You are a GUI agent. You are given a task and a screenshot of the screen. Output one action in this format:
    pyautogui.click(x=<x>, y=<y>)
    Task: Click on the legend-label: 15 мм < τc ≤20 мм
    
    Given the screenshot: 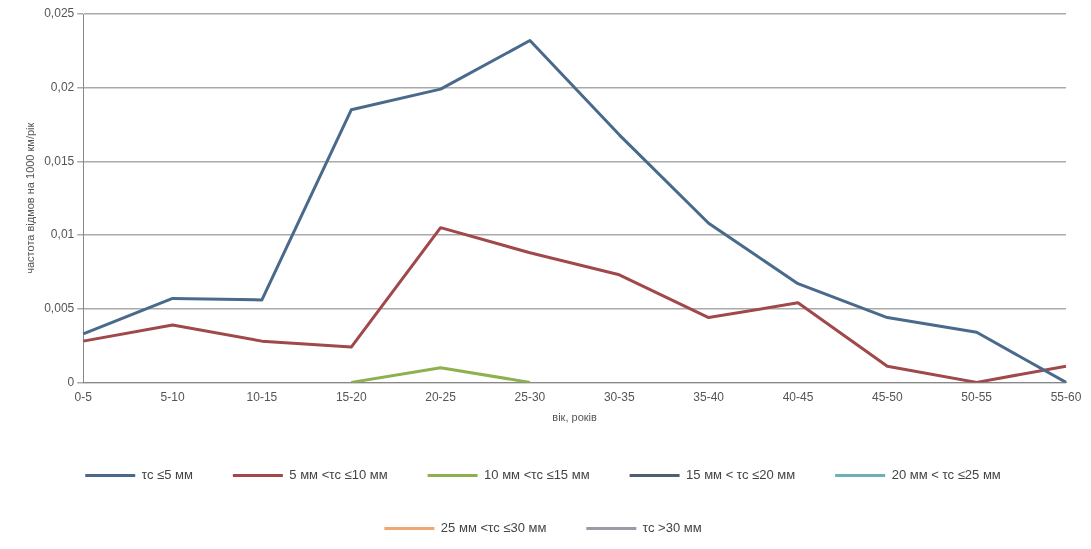 What is the action you would take?
    pyautogui.click(x=741, y=475)
    